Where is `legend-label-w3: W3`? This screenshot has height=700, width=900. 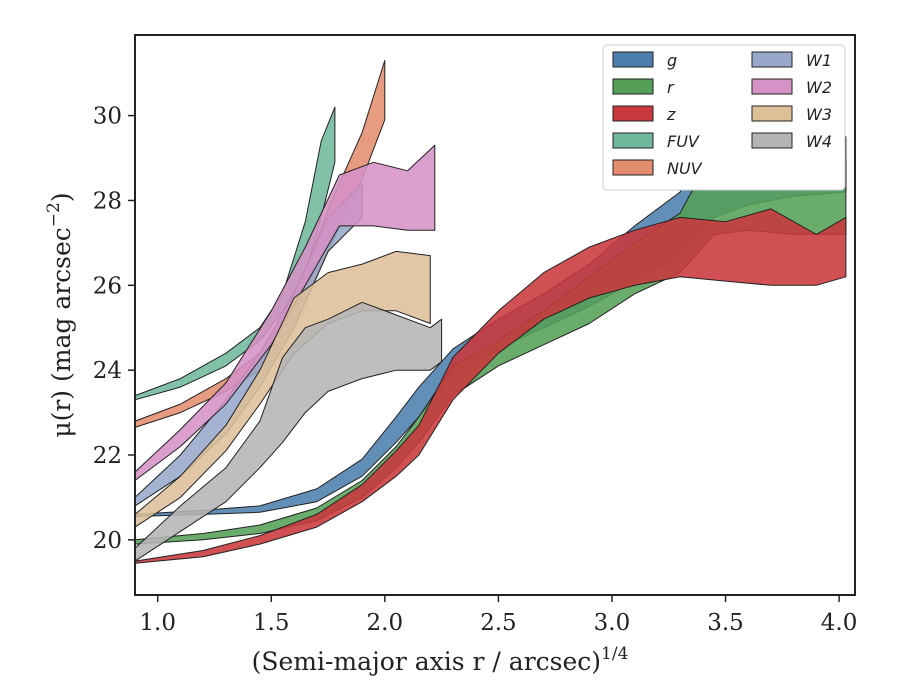
legend-label-w3: W3 is located at coordinates (819, 114).